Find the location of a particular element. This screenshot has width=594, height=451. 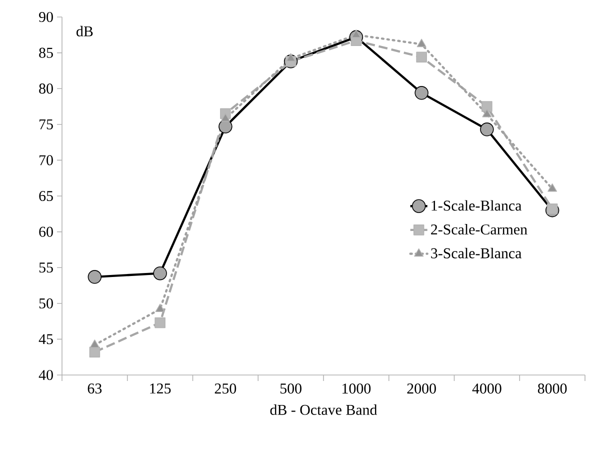

y-tick-label: 65 is located at coordinates (46, 196).